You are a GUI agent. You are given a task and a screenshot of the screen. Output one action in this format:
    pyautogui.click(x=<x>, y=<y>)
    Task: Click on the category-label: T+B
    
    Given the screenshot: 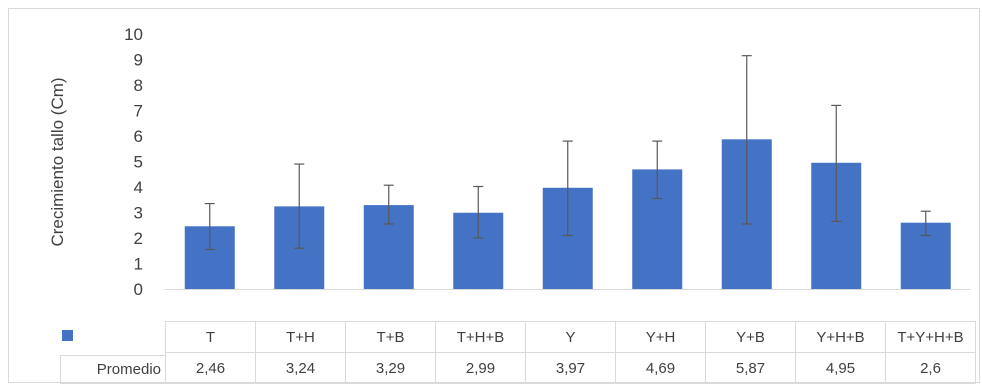 What is the action you would take?
    pyautogui.click(x=390, y=337)
    